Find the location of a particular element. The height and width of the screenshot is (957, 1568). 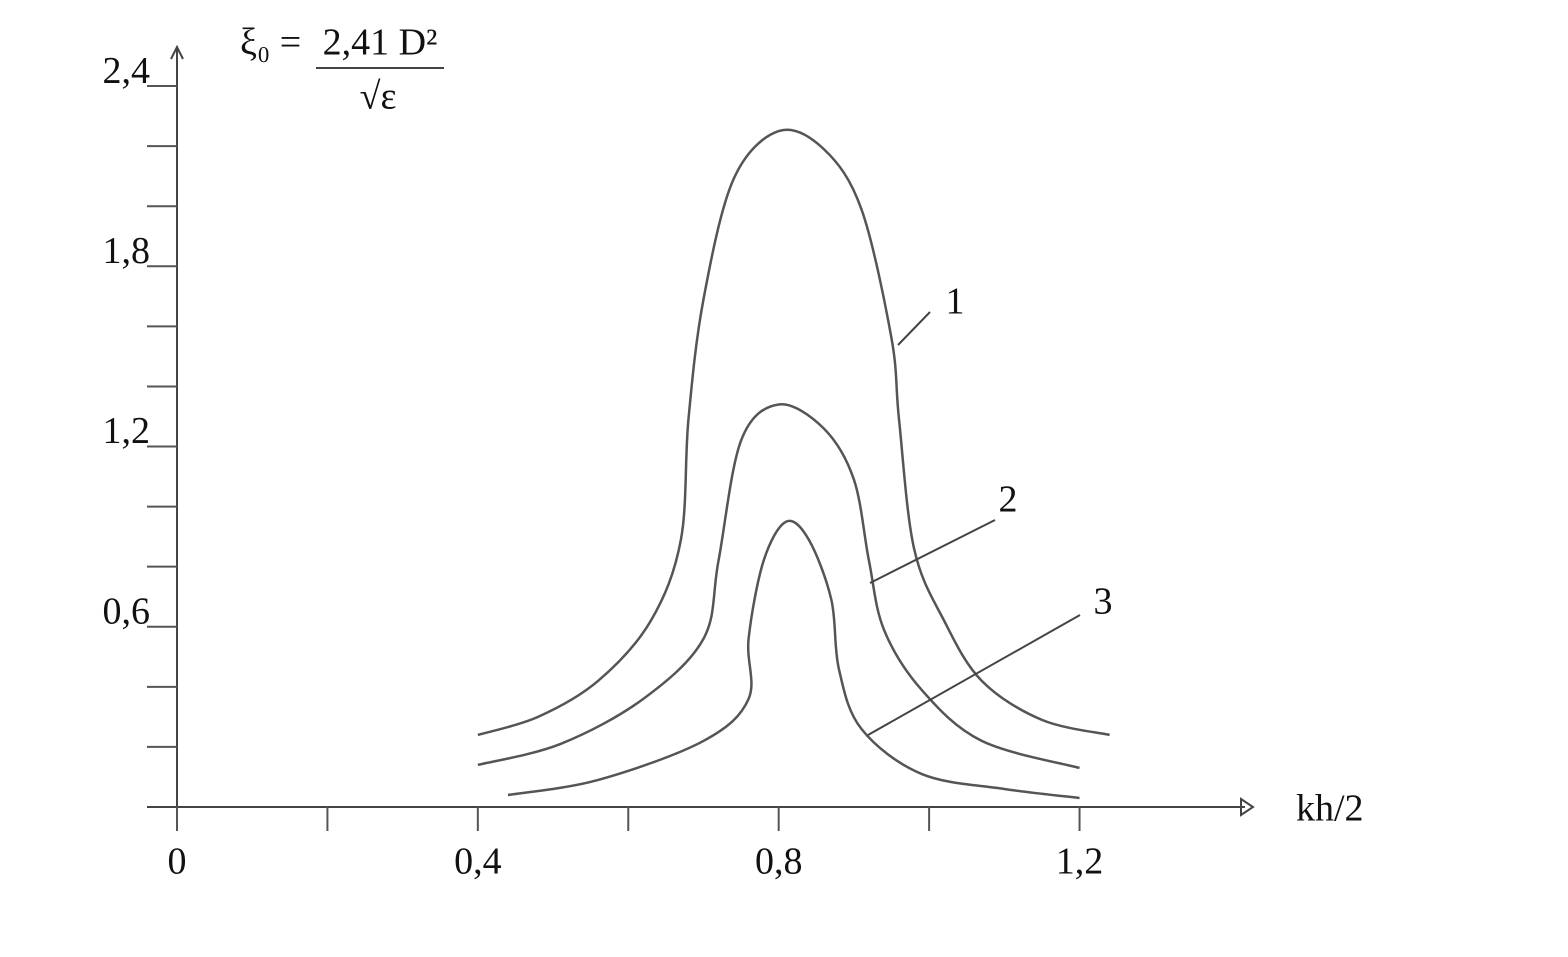

formula-lhs: ξ₀ = is located at coordinates (270, 43).